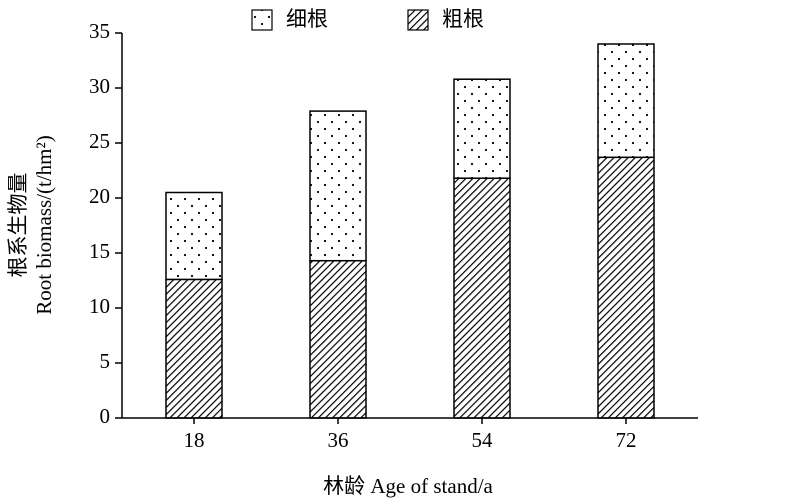 This screenshot has width=800, height=502. What do you see at coordinates (99, 86) in the screenshot?
I see `y-tick-label: 30` at bounding box center [99, 86].